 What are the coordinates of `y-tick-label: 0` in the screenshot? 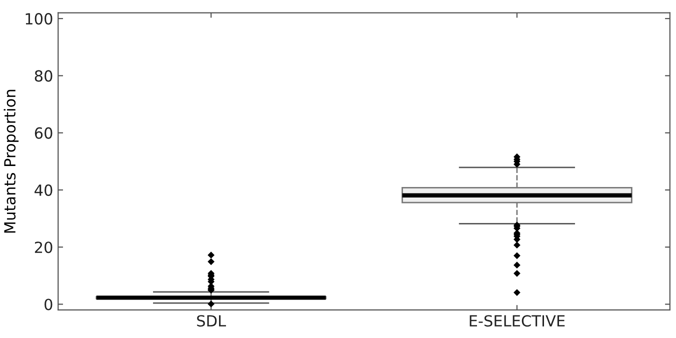 It's located at (48, 304).